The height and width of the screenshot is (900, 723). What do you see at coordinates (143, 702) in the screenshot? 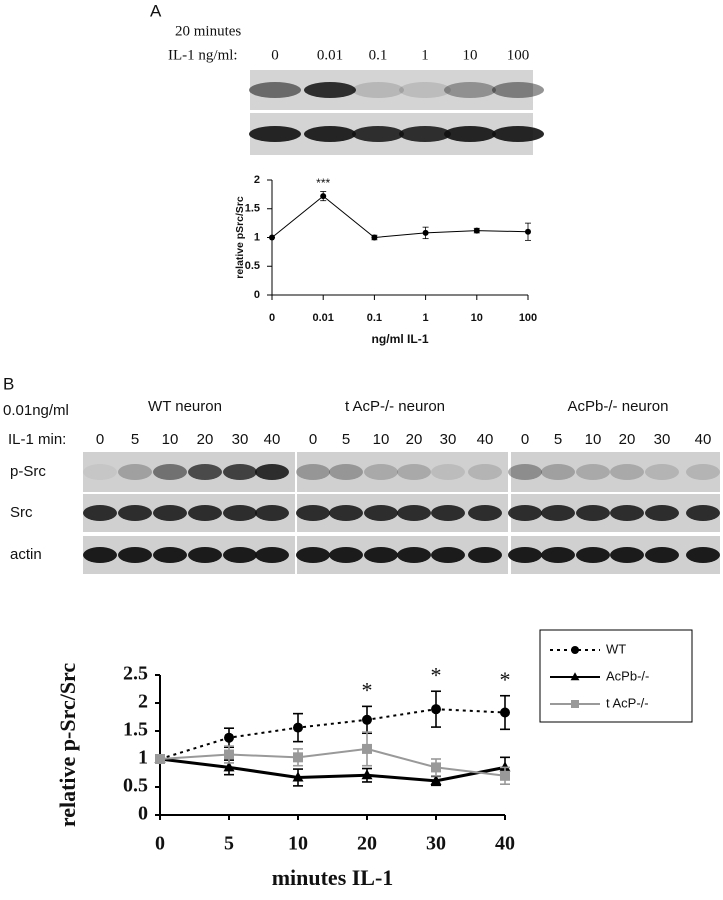
I see `y-tick-label: 2` at bounding box center [143, 702].